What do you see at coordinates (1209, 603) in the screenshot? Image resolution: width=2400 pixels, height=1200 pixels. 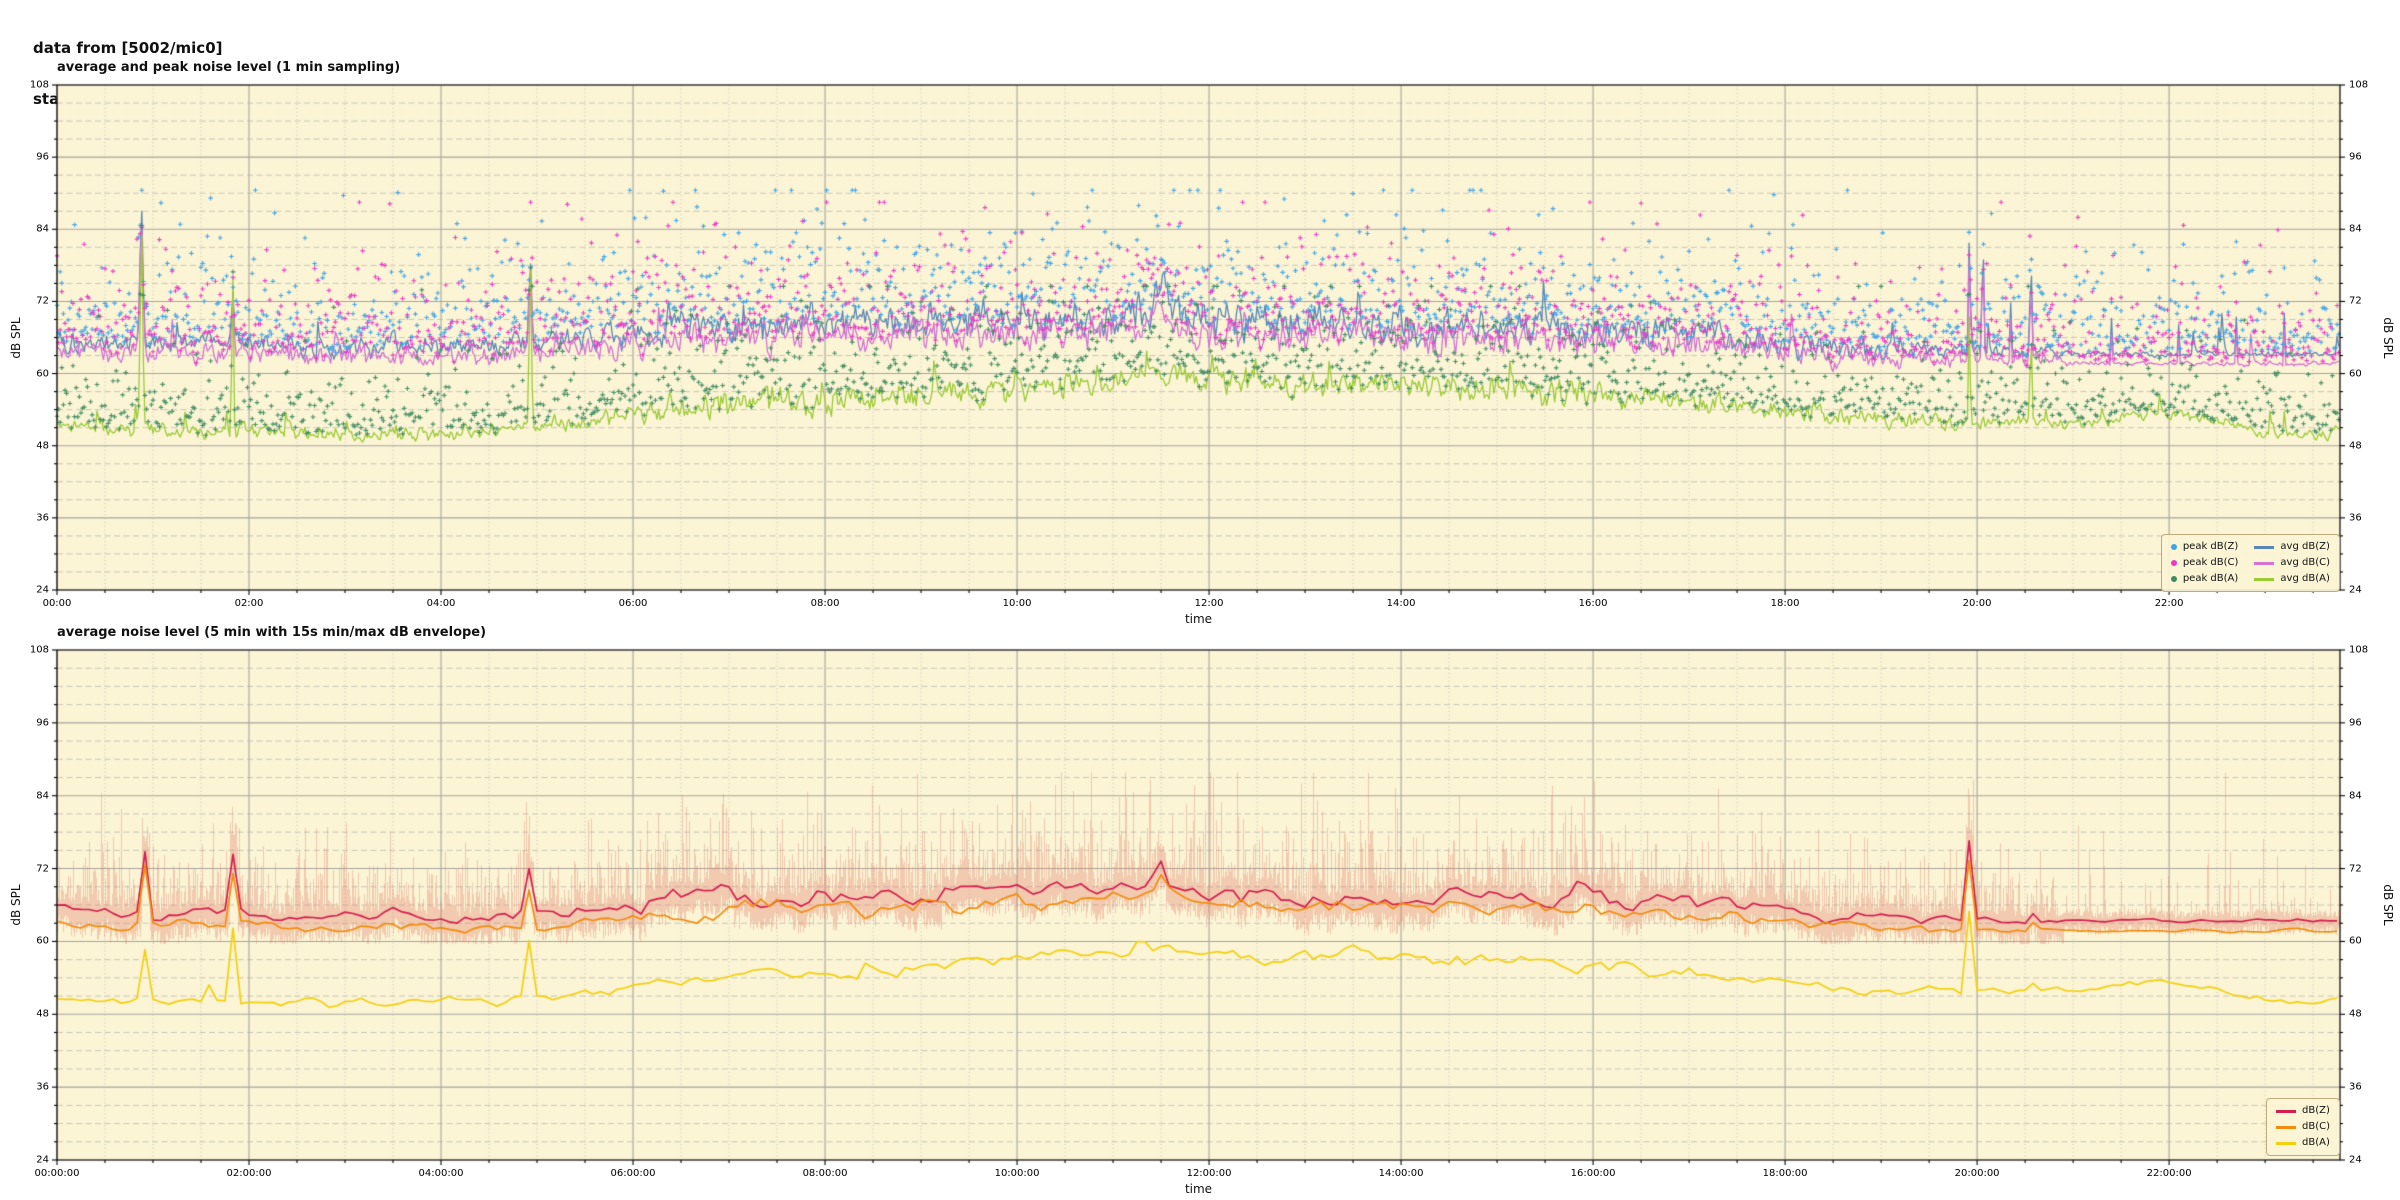 I see `tick-label: 12:00` at bounding box center [1209, 603].